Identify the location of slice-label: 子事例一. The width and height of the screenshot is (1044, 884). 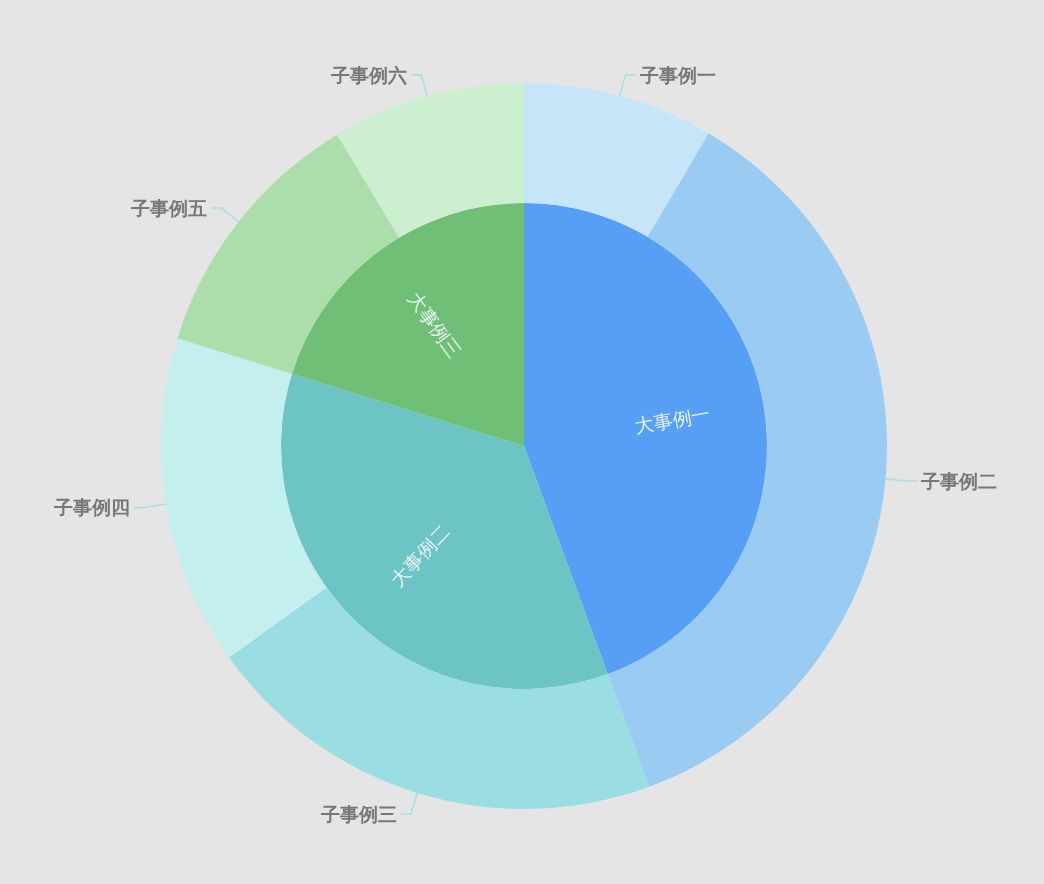
(677, 74).